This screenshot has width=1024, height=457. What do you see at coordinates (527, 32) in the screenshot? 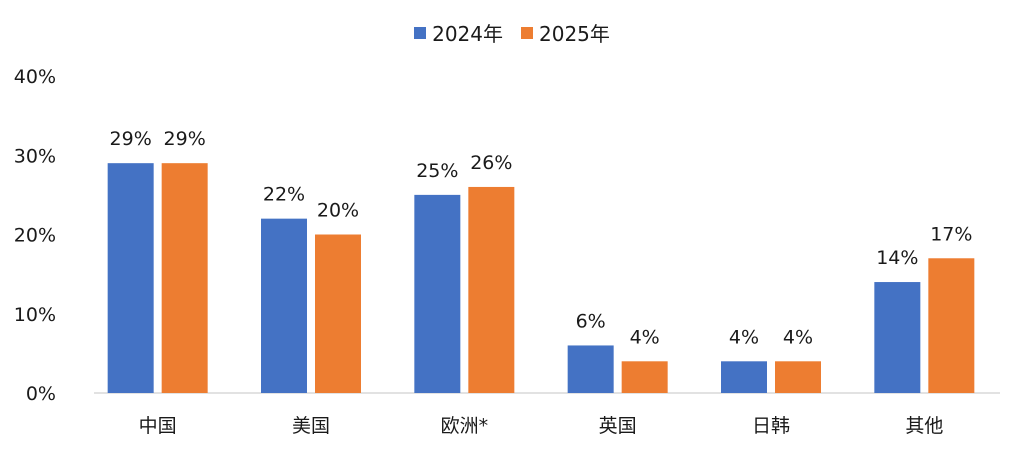
I see `legend-swatch-2025` at bounding box center [527, 32].